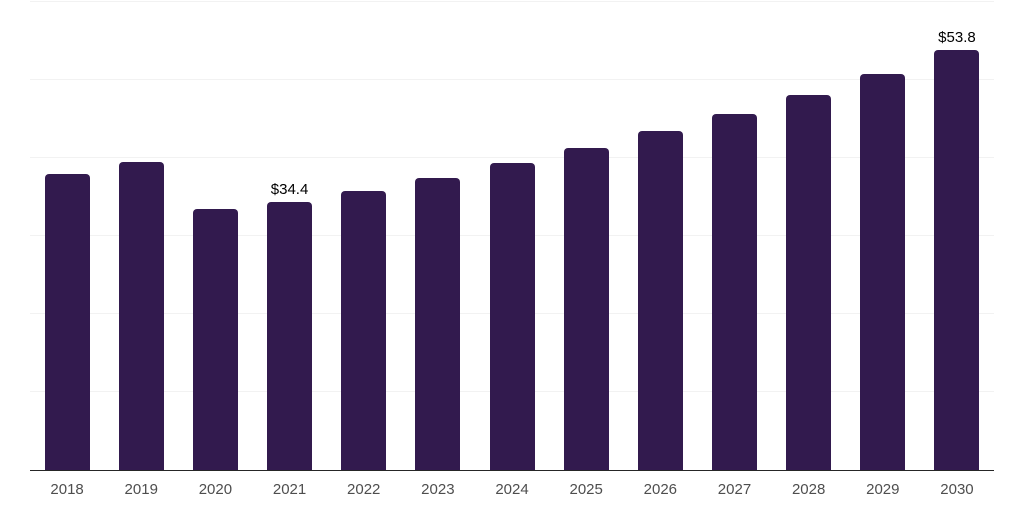 This screenshot has height=512, width=1024. I want to click on x-tick-2025: 2025, so click(586, 489).